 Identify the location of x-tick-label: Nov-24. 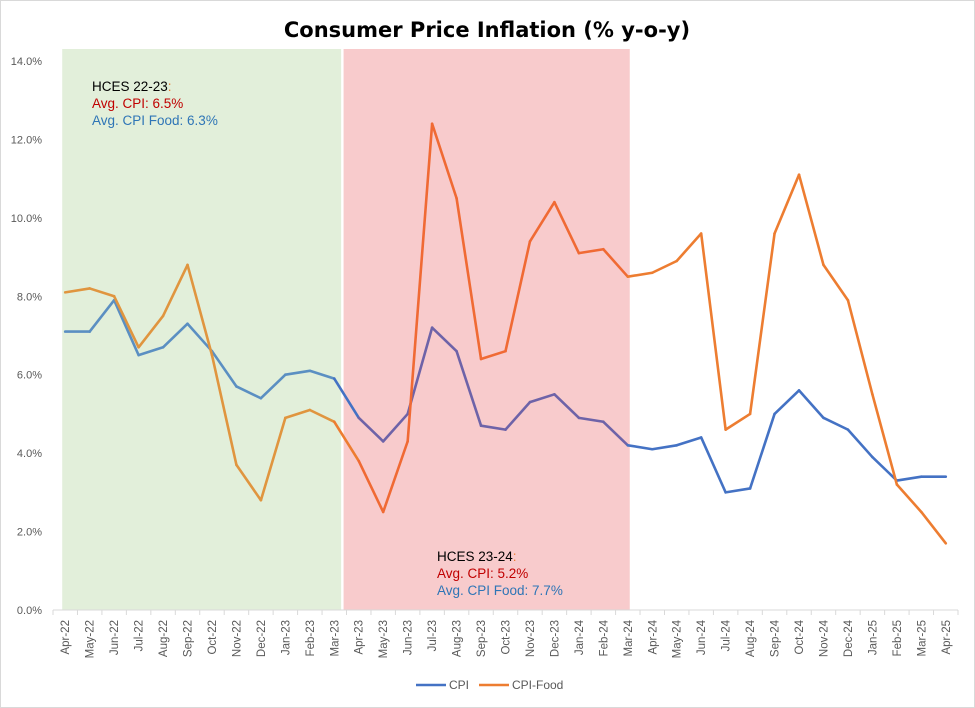
(824, 638).